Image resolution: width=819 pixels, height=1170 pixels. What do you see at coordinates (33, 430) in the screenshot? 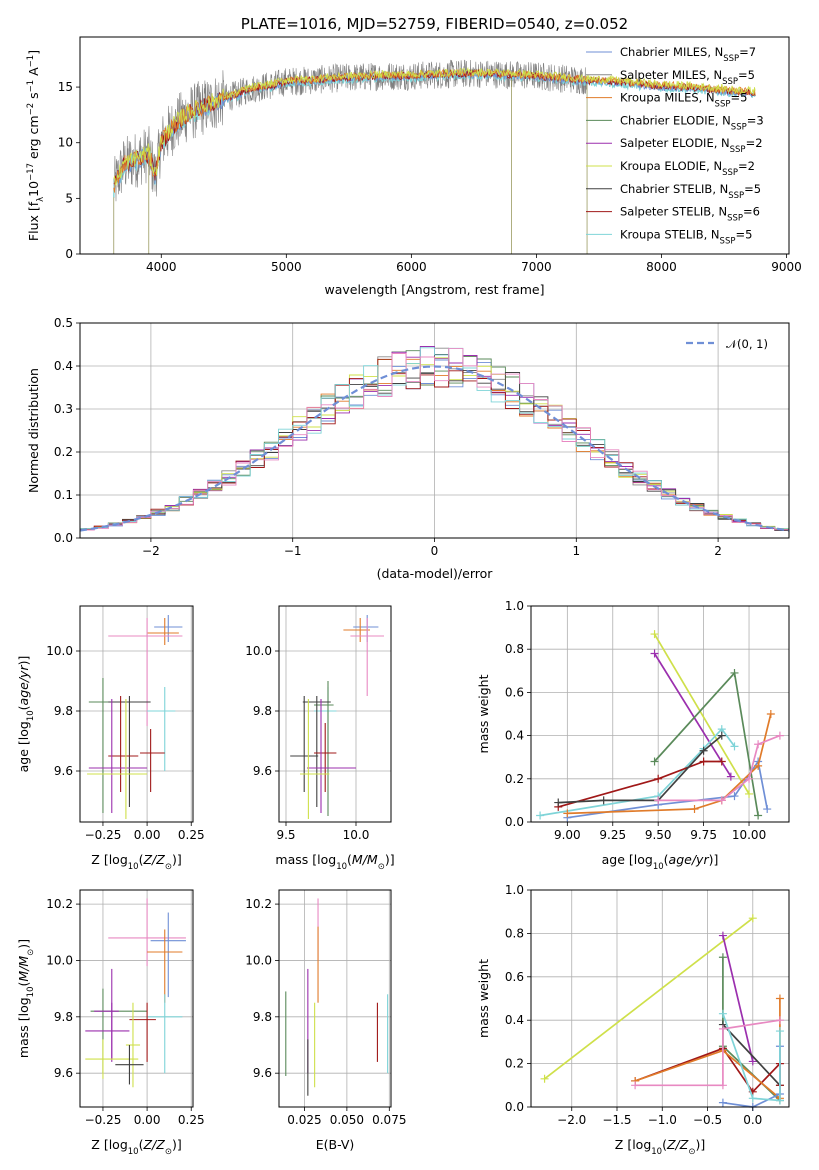
I see `y-axis-label: Normed distribution` at bounding box center [33, 430].